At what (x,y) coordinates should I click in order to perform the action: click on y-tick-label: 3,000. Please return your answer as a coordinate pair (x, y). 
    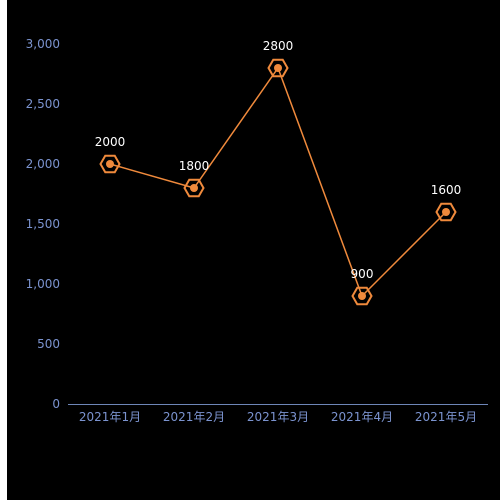
    Looking at the image, I should click on (43, 44).